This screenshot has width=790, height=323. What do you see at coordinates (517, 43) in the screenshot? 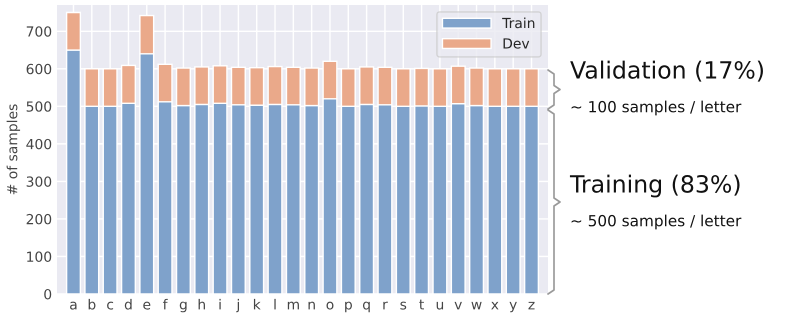
I see `legend-label: Dev` at bounding box center [517, 43].